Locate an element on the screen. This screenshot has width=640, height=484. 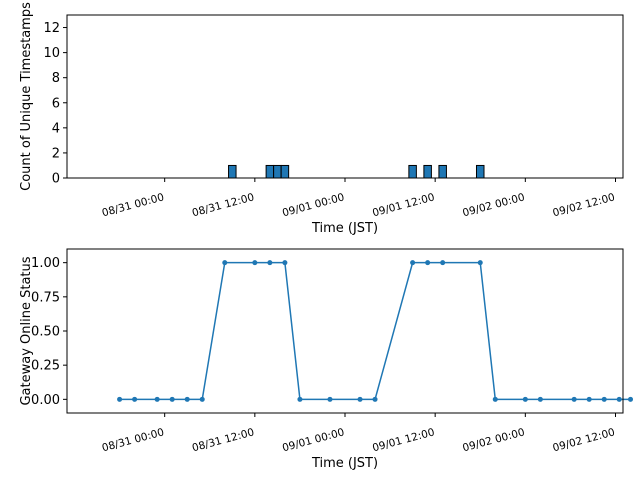
y-axis-label: Gateway Online Status is located at coordinates (26, 330).